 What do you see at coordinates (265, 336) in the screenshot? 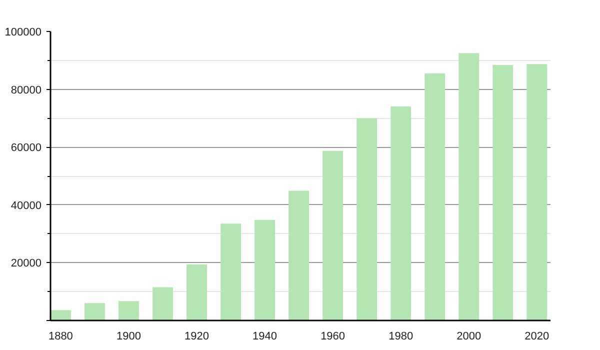
I see `x-tick-label: 1940` at bounding box center [265, 336].